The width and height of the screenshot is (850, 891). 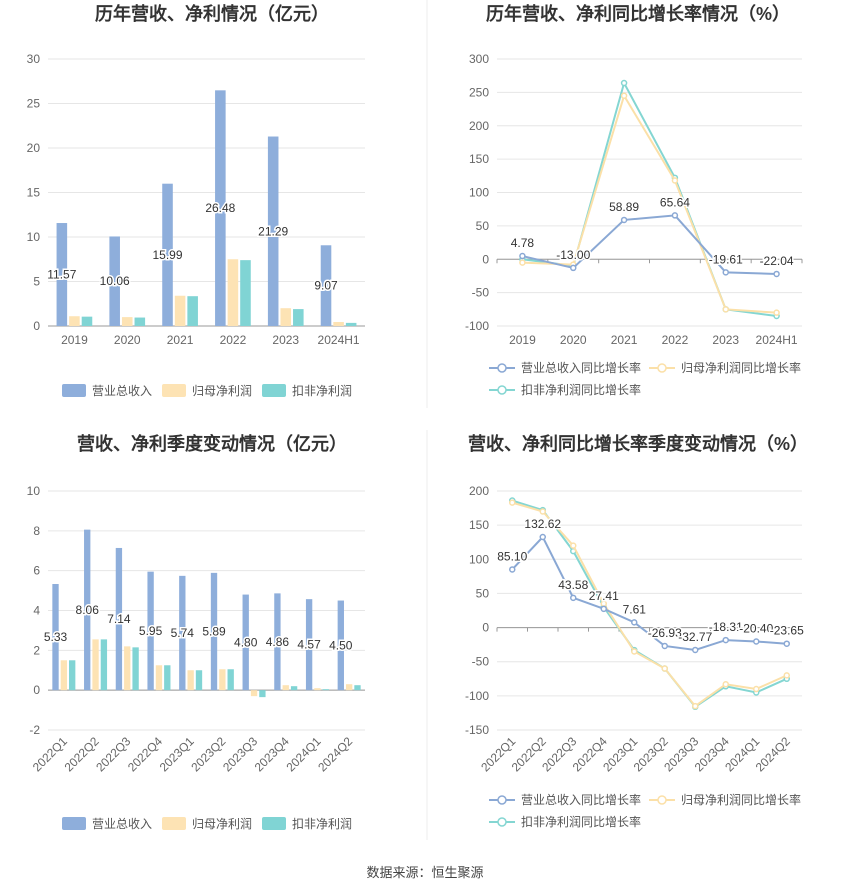 What do you see at coordinates (477, 326) in the screenshot?
I see `y-tick-label: -100` at bounding box center [477, 326].